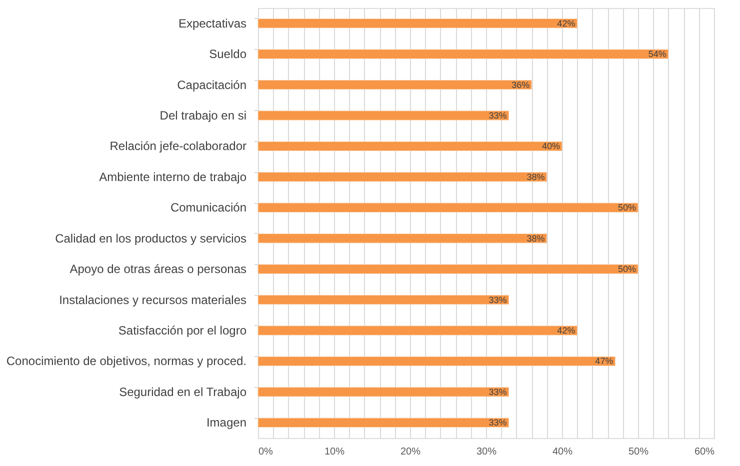  What do you see at coordinates (228, 54) in the screenshot?
I see `y-tick-label: Sueldo` at bounding box center [228, 54].